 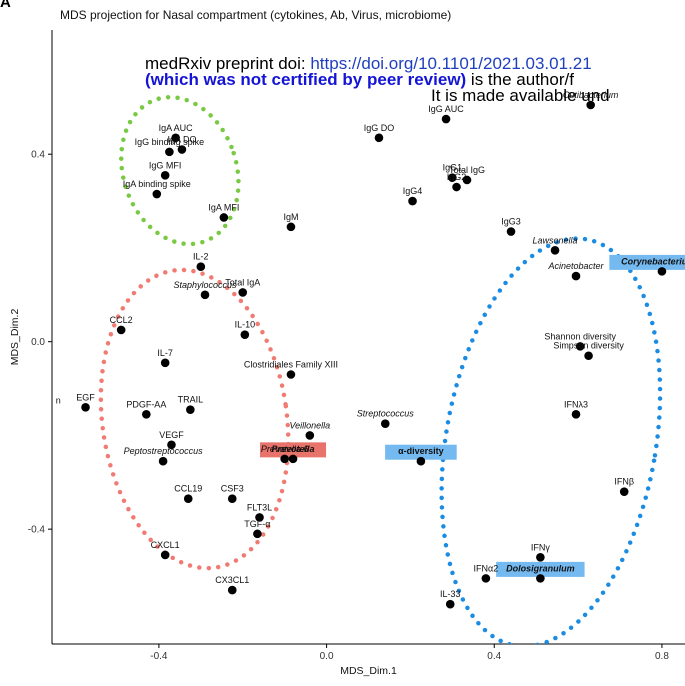 What do you see at coordinates (453, 168) in the screenshot?
I see `point-label: IgG1` at bounding box center [453, 168].